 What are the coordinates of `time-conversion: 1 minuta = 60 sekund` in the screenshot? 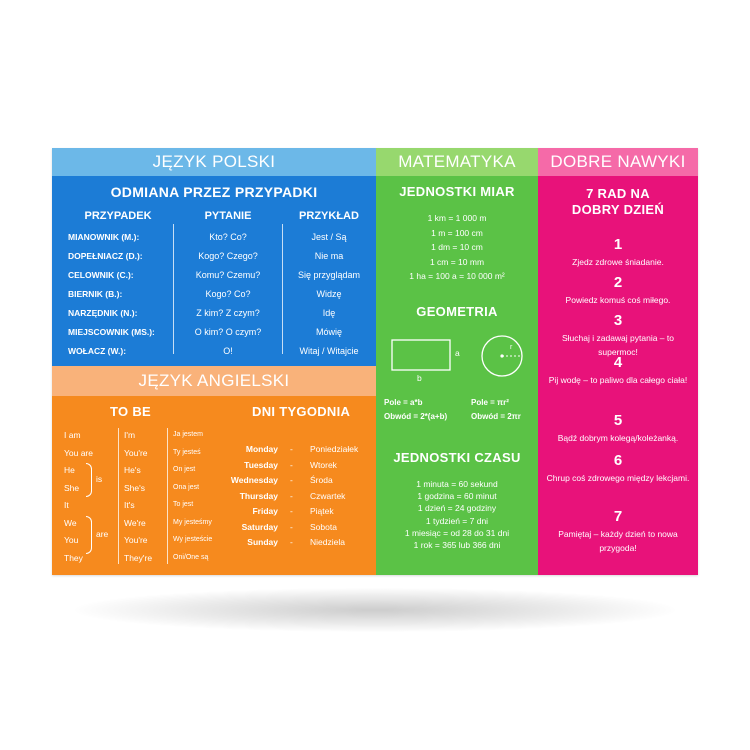 It's located at (457, 484).